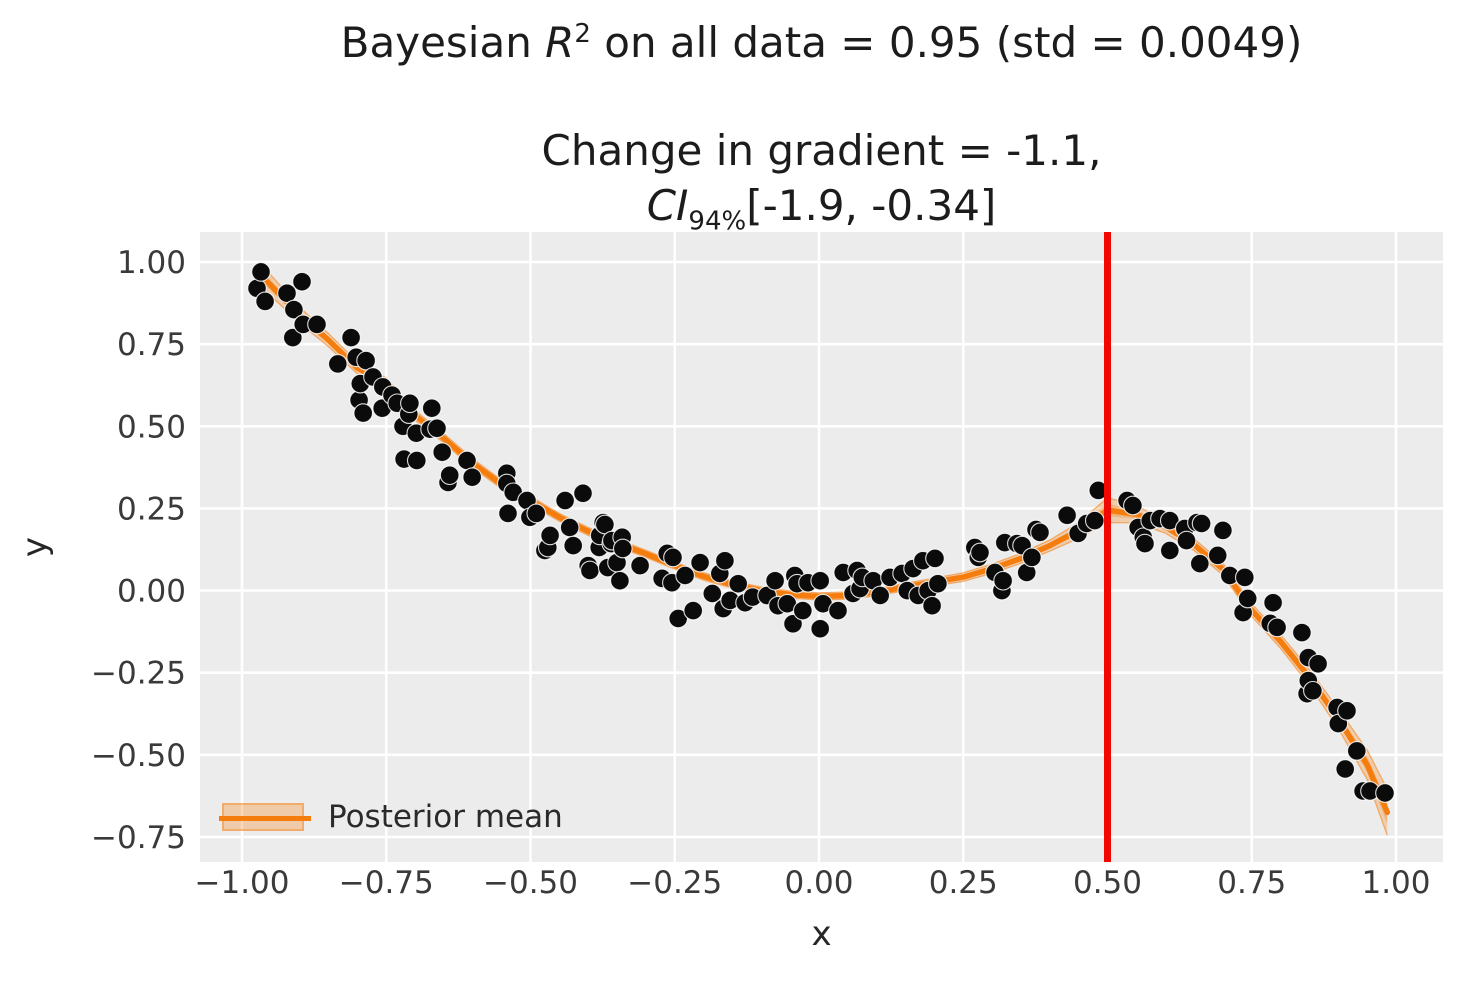 This screenshot has width=1463, height=983. What do you see at coordinates (386, 883) in the screenshot?
I see `x-tick-label: −0.75` at bounding box center [386, 883].